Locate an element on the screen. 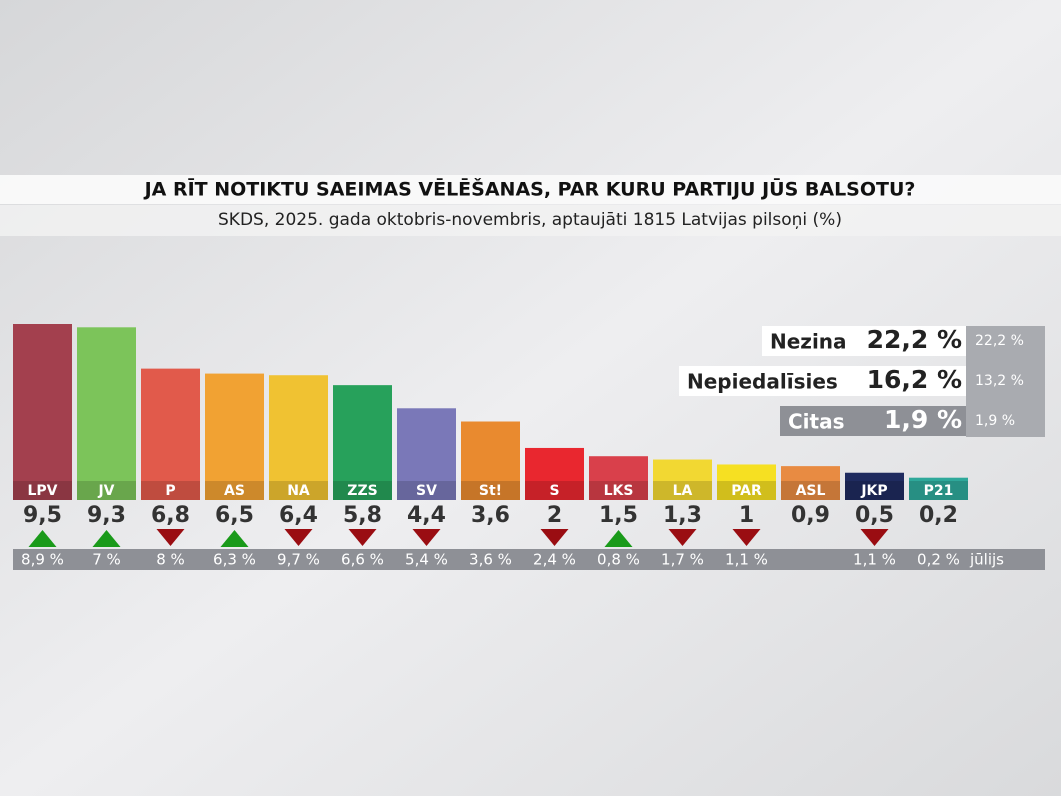 Image resolution: width=1061 pixels, height=796 pixels. party-label: St! is located at coordinates (490, 491).